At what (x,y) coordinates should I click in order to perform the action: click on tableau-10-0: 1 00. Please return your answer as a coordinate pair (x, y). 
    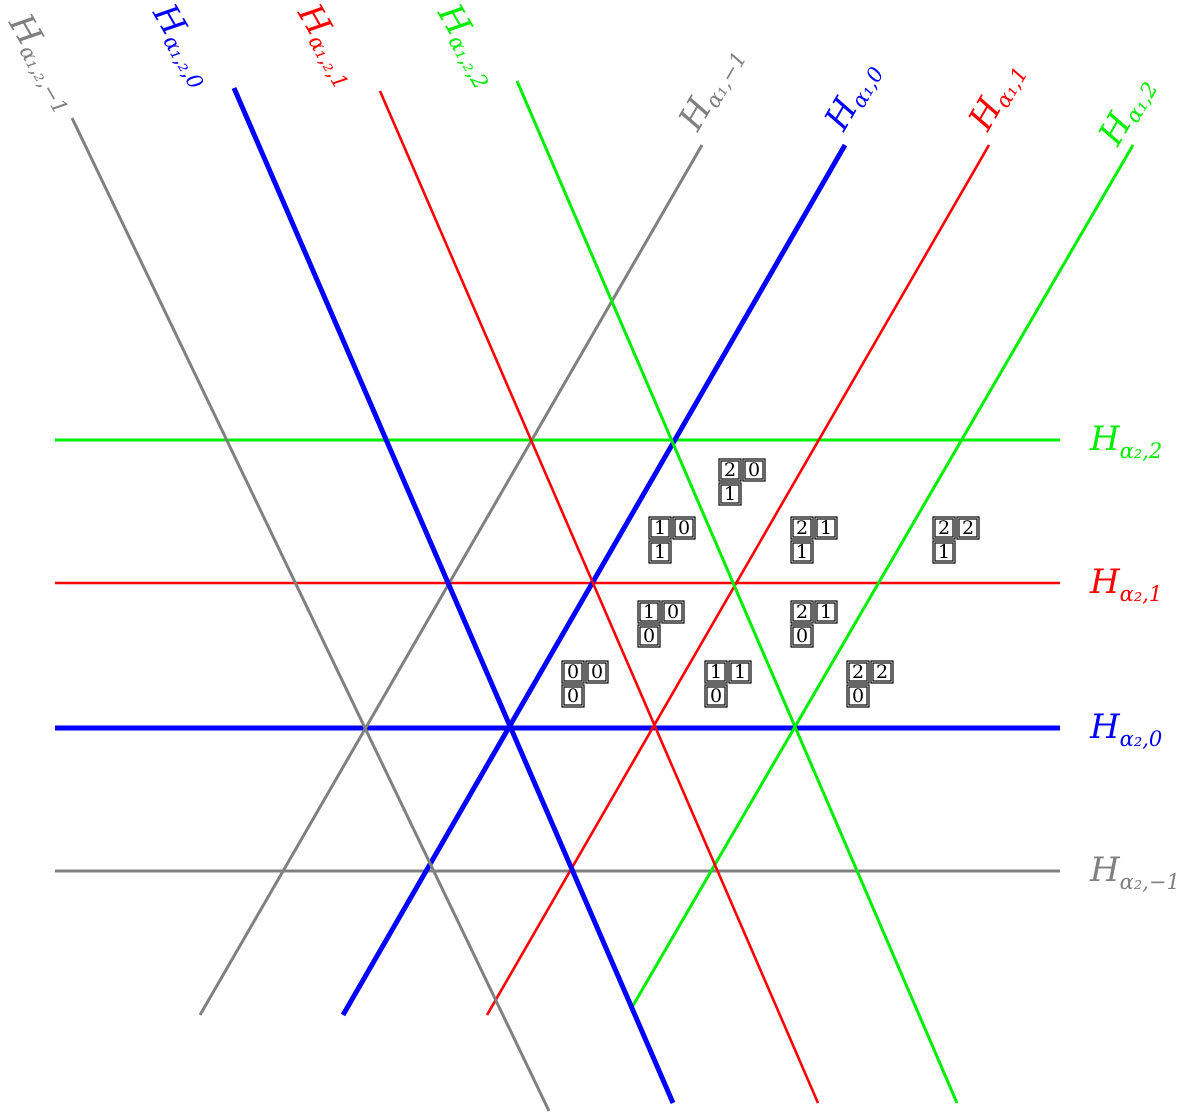
    Looking at the image, I should click on (661, 624).